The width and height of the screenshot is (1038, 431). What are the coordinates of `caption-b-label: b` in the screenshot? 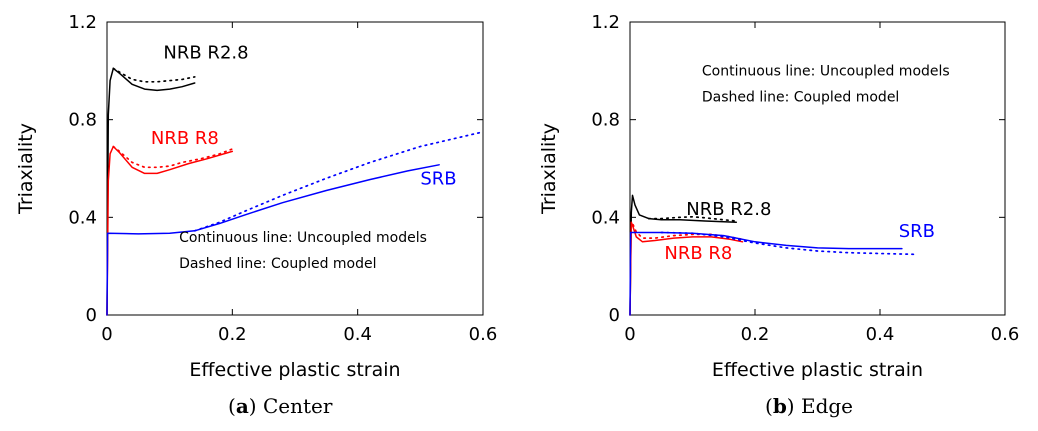 It's located at (779, 406).